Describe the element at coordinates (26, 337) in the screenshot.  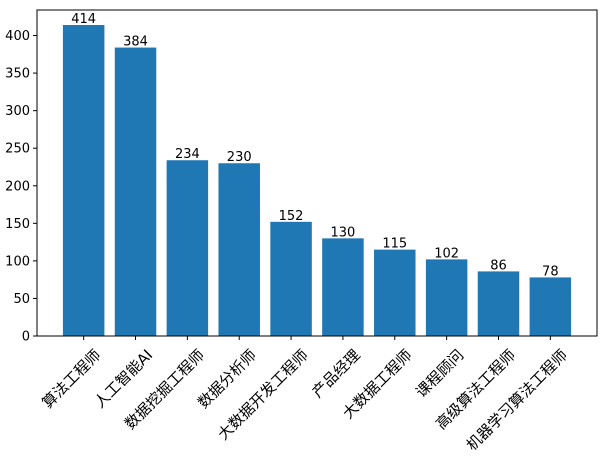
I see `y-tick-label: 0` at that location.